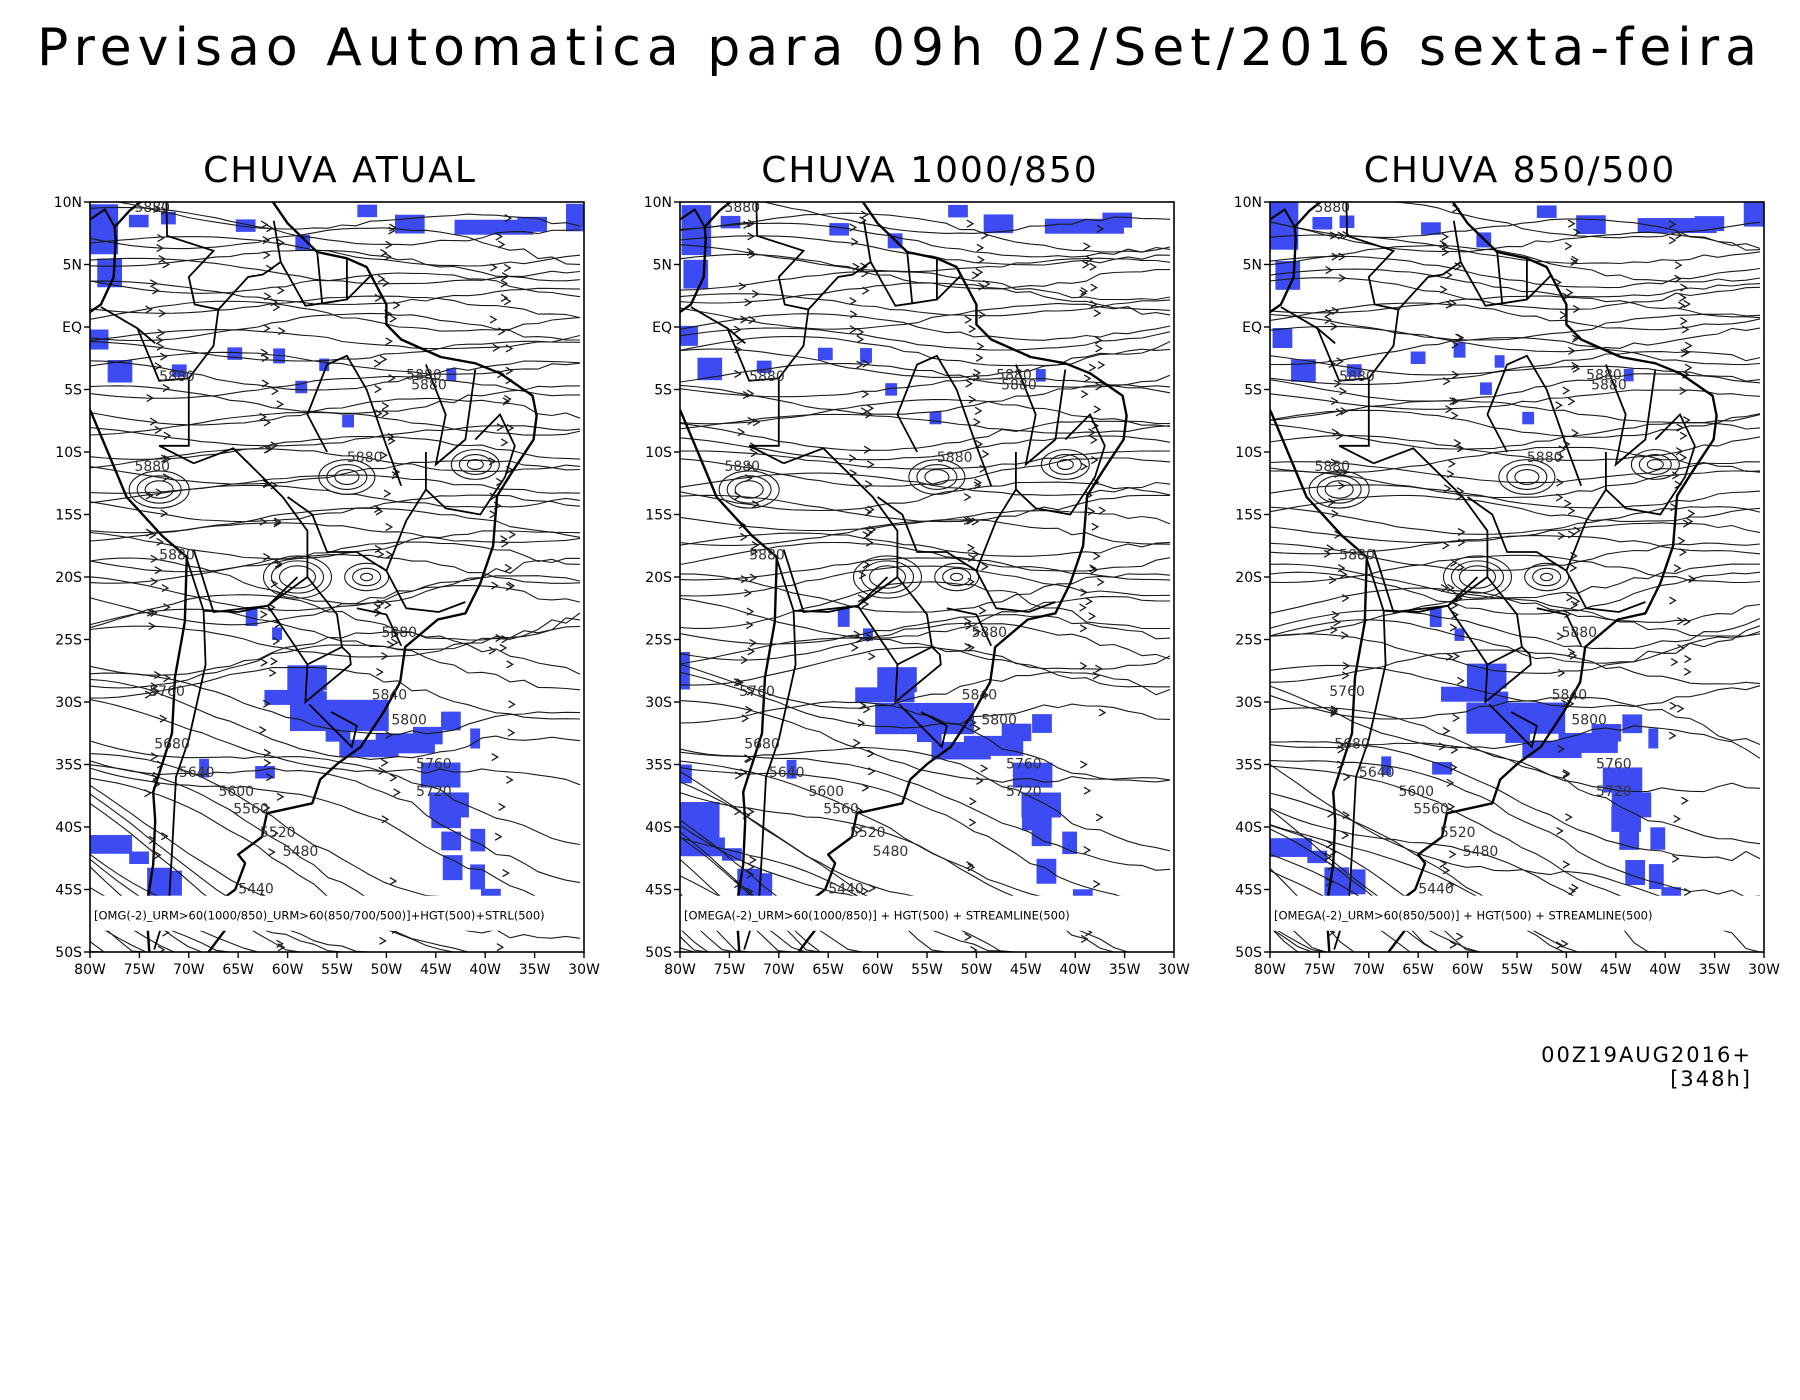  What do you see at coordinates (251, 809) in the screenshot?
I see `contour-label: 5560` at bounding box center [251, 809].